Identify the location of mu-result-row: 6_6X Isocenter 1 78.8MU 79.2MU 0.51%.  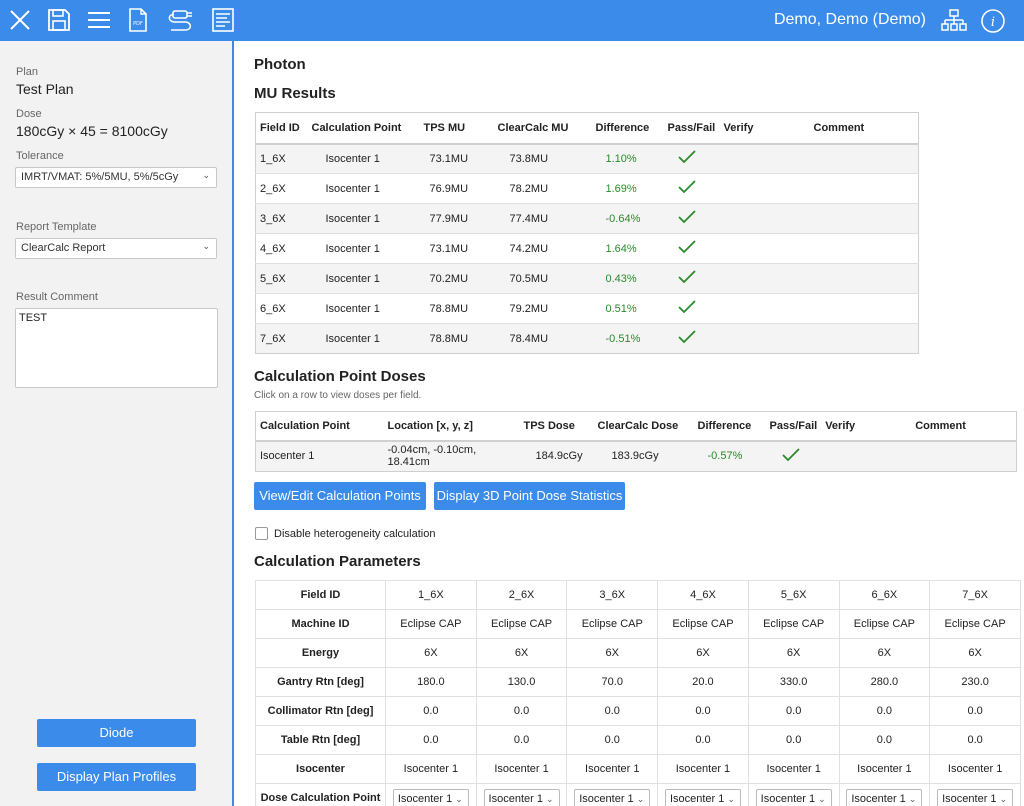
(587, 308).